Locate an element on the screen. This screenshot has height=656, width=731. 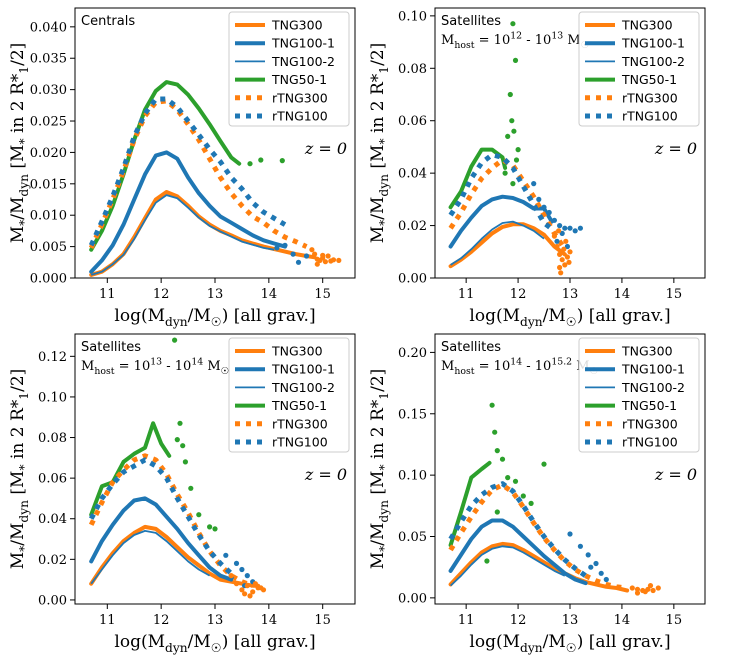
series-rTNG300 is located at coordinates (198, 173).